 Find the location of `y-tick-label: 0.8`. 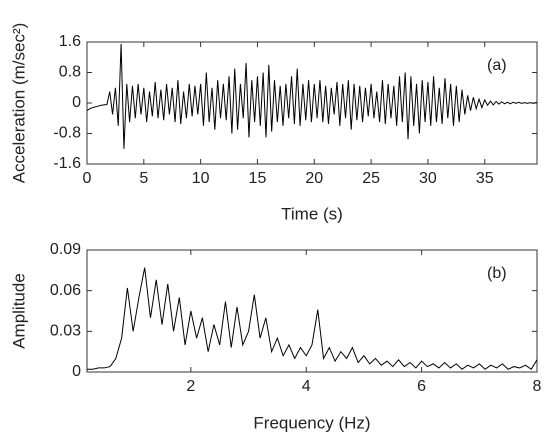

y-tick-label: 0.8 is located at coordinates (70, 72).